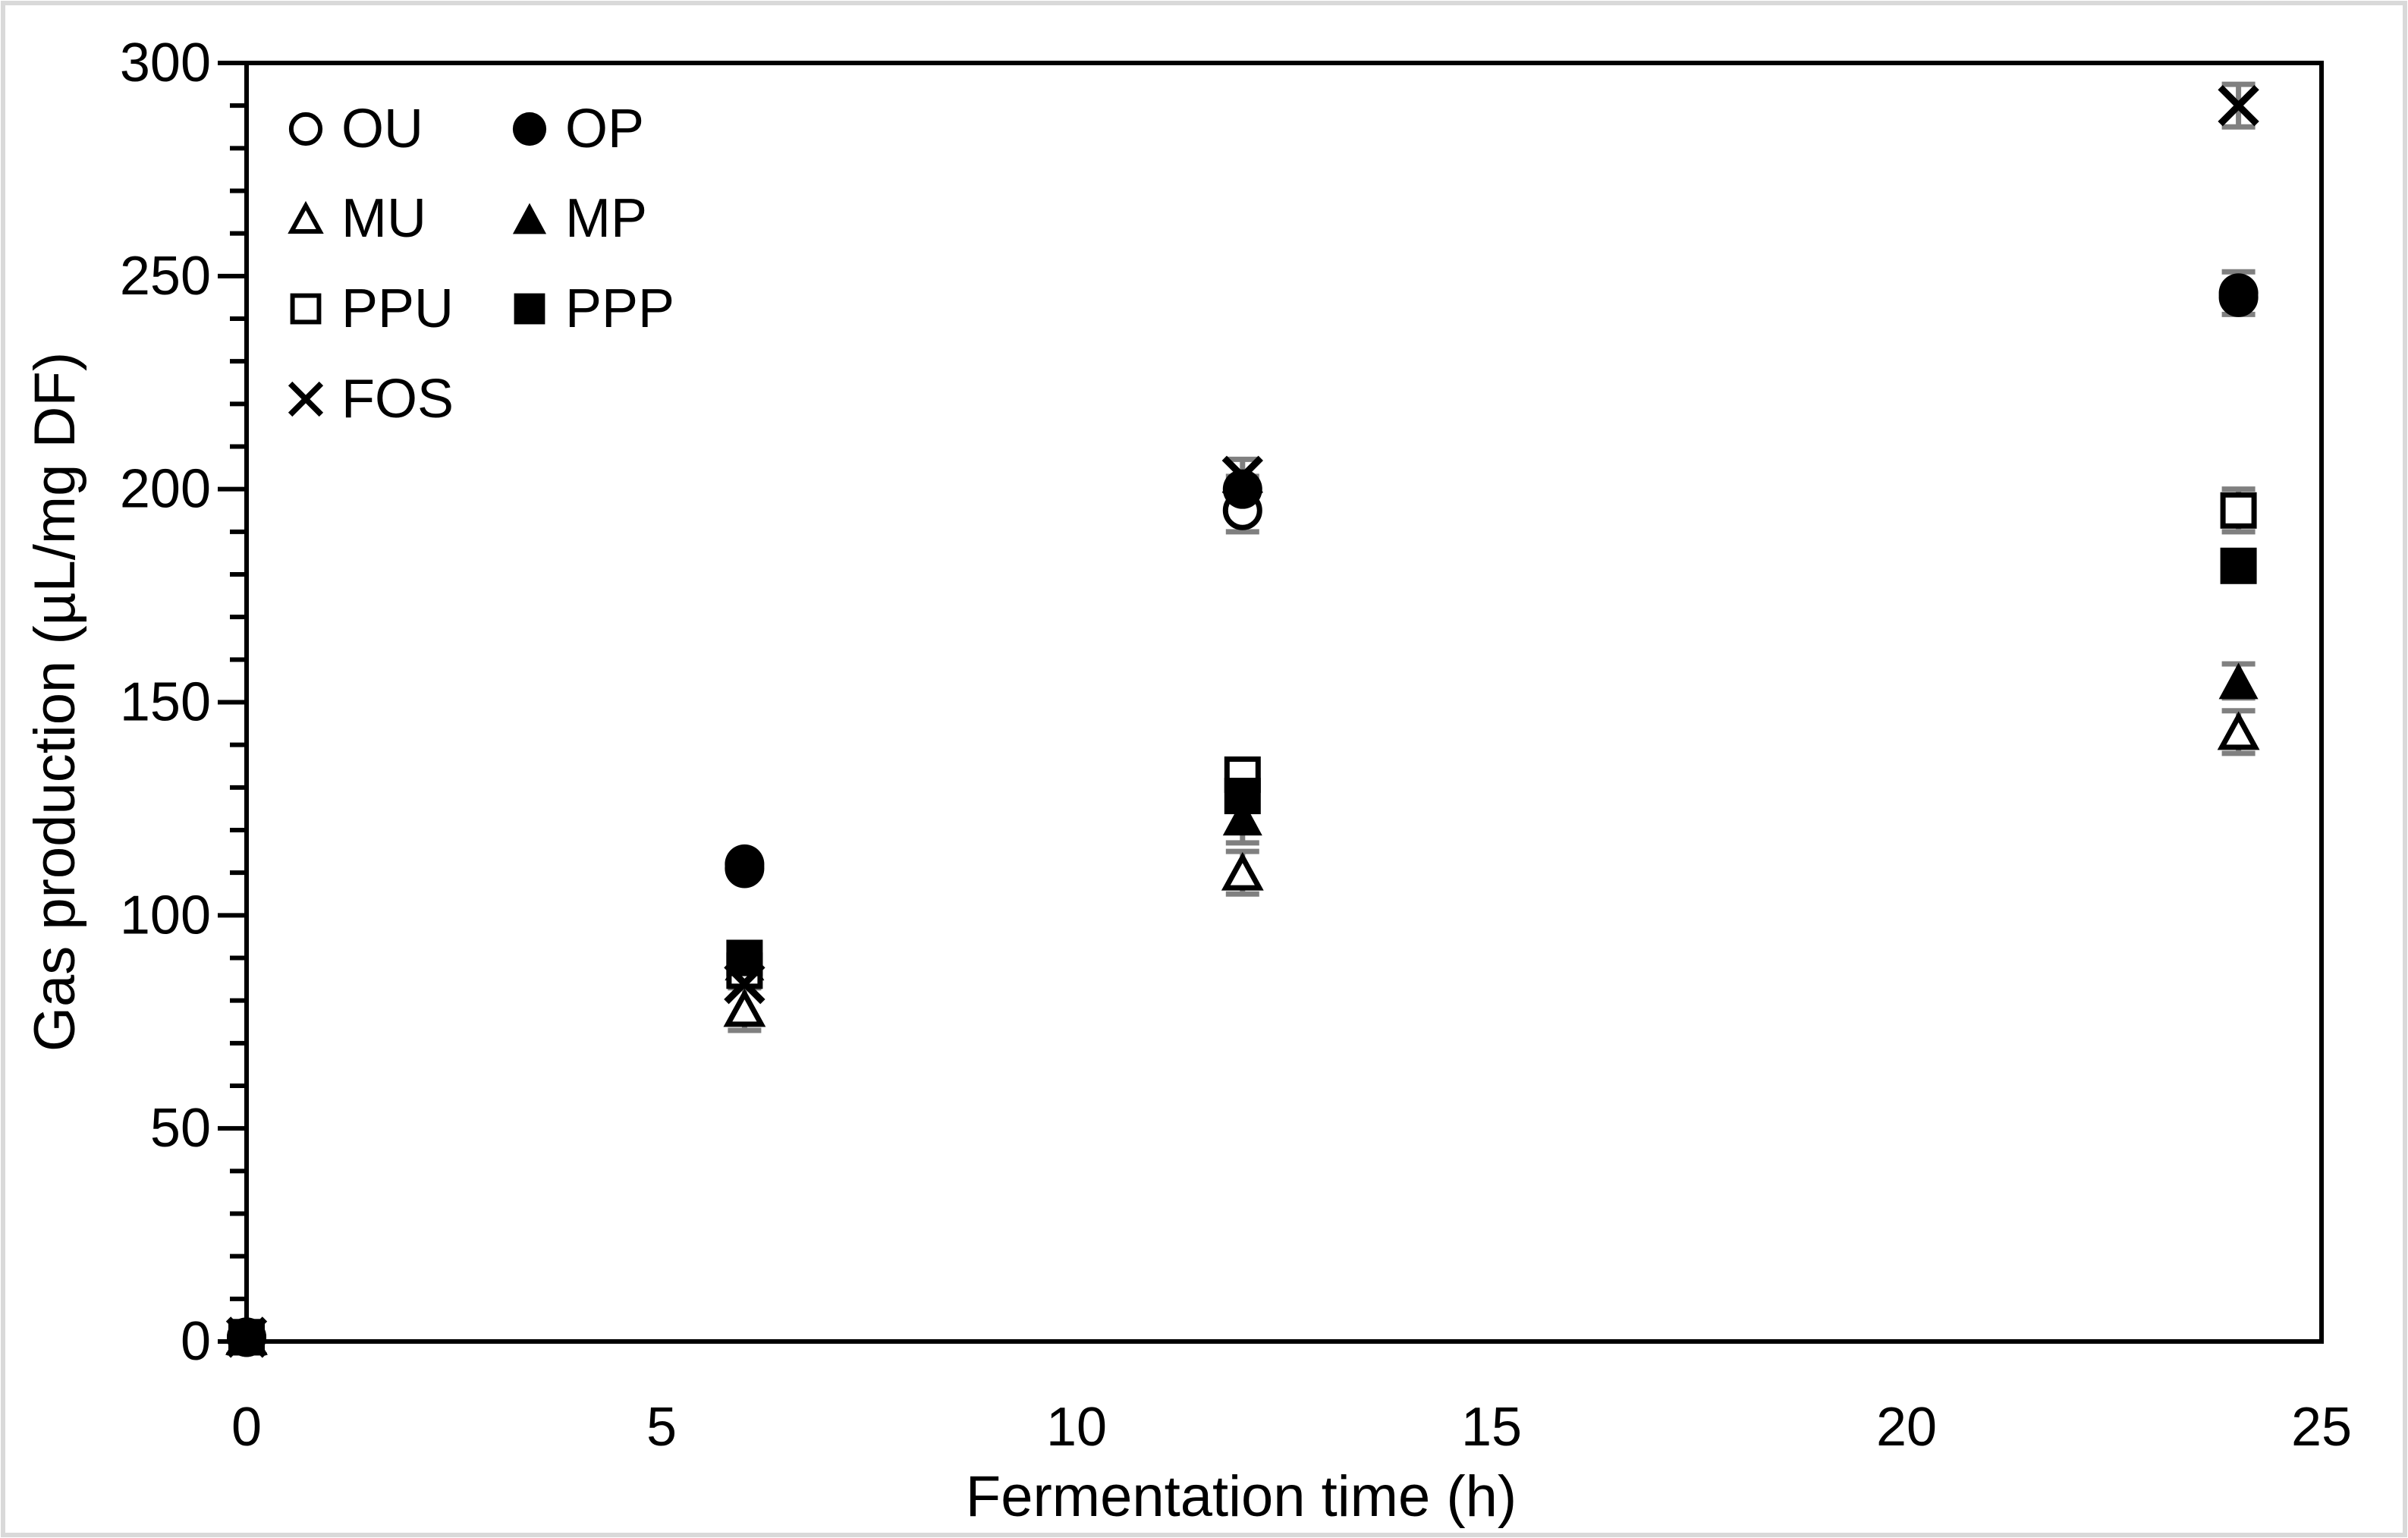 This screenshot has height=1538, width=2408. I want to click on x-tick-label: 0, so click(246, 1427).